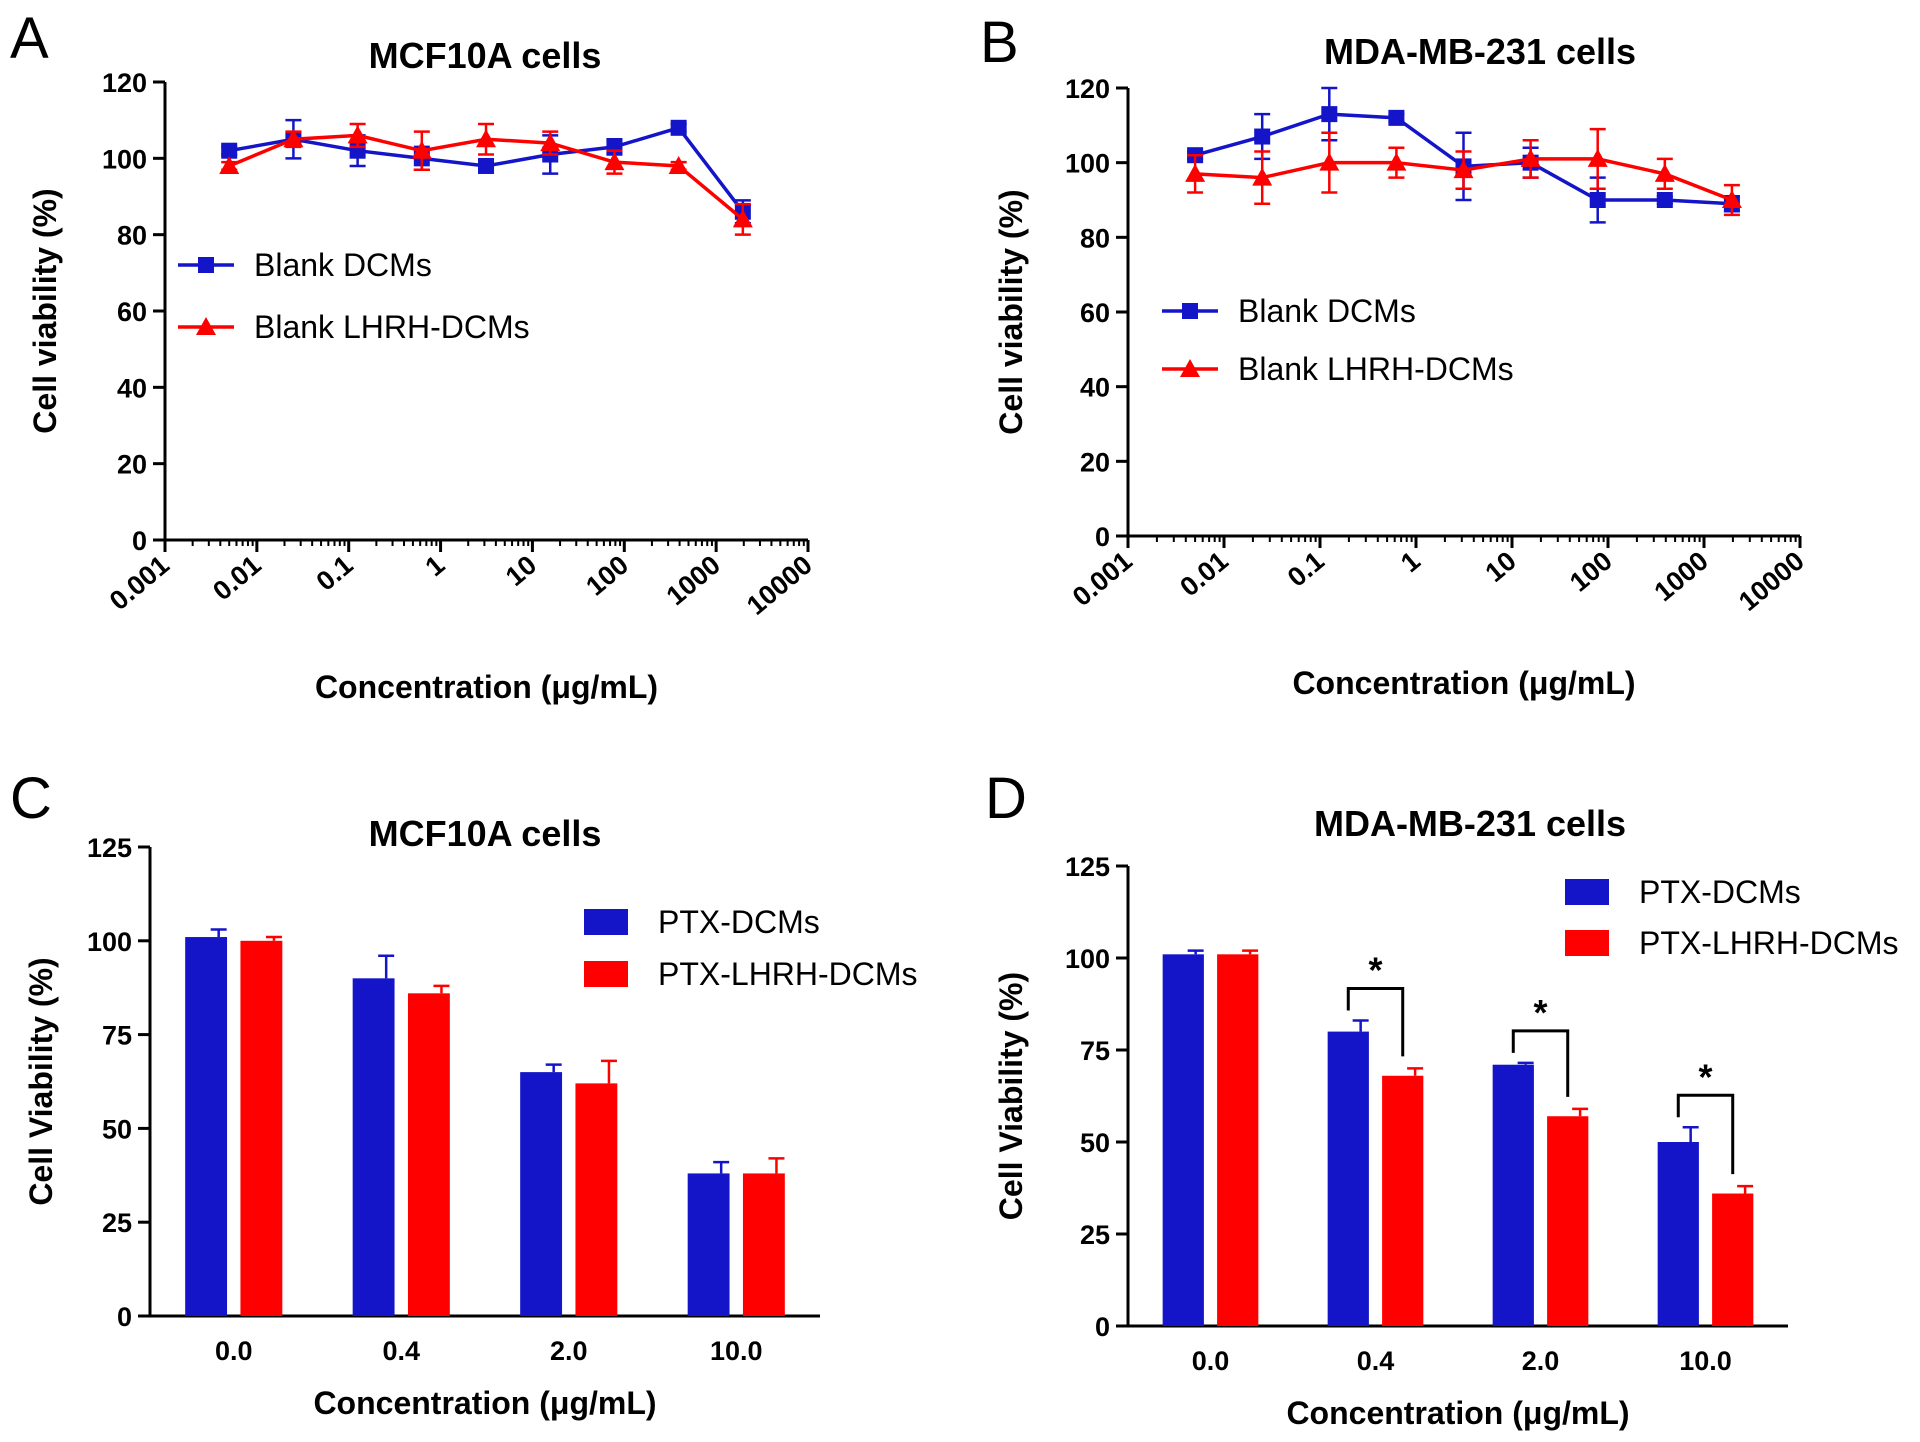 This screenshot has width=1920, height=1442. What do you see at coordinates (999, 42) in the screenshot?
I see `panel-letter: B` at bounding box center [999, 42].